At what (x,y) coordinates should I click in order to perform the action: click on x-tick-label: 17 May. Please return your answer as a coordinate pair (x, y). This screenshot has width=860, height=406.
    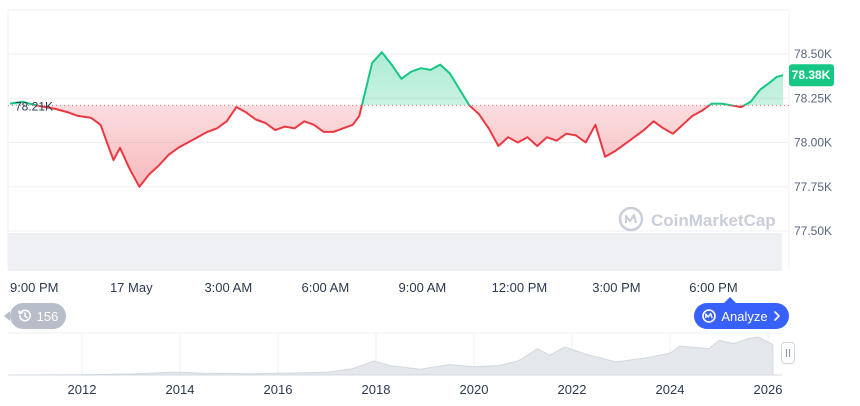
    Looking at the image, I should click on (131, 287).